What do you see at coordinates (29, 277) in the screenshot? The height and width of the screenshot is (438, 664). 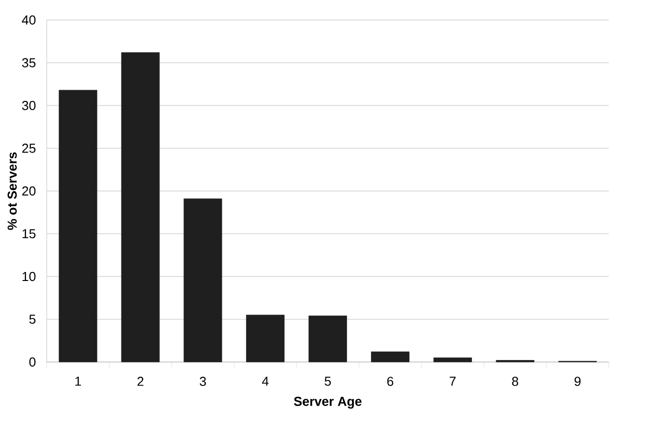 I see `y-tick-label: 10` at bounding box center [29, 277].